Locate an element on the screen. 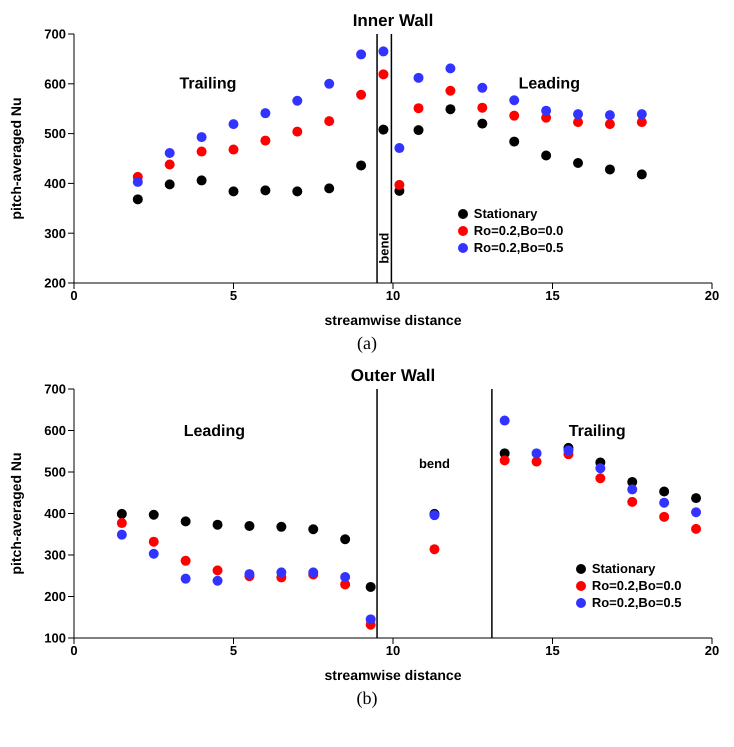 The image size is (734, 747). x-tick-label: 10 is located at coordinates (393, 650).